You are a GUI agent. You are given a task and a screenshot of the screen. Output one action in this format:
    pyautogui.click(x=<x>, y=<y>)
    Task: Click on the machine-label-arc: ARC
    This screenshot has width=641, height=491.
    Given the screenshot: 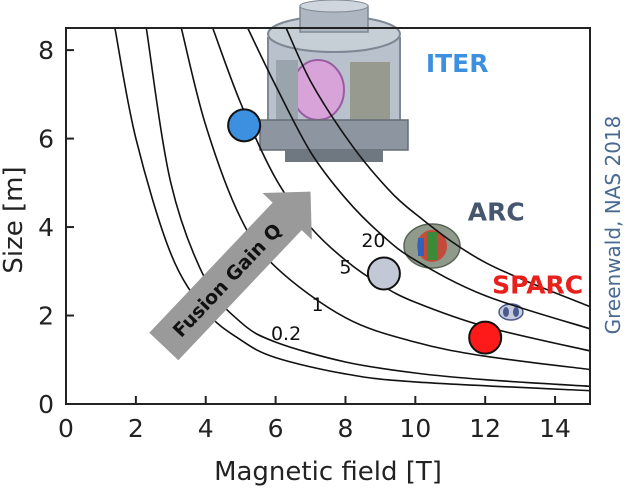 What is the action you would take?
    pyautogui.click(x=496, y=211)
    